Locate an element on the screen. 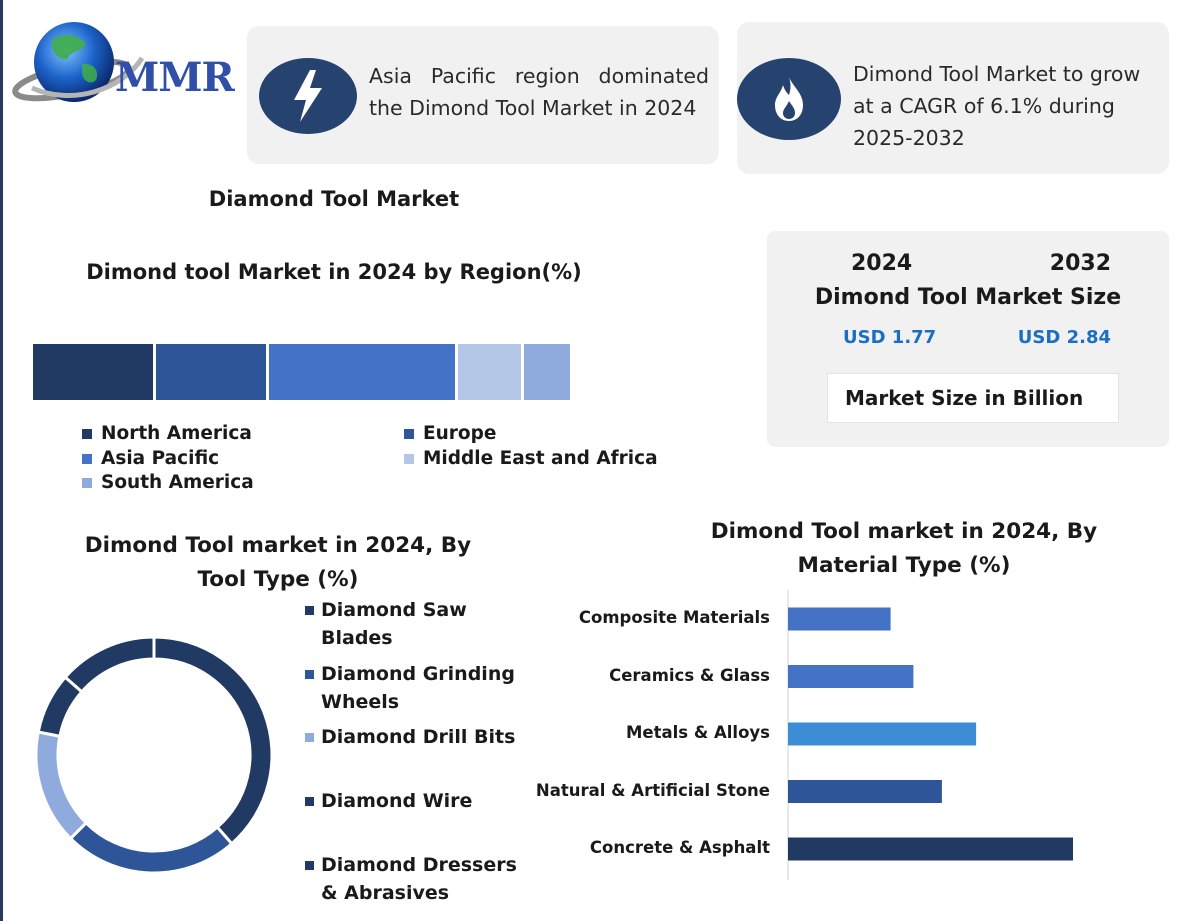 Image resolution: width=1191 pixels, height=921 pixels. category-label: Natural & Artificial Stone is located at coordinates (652, 790).